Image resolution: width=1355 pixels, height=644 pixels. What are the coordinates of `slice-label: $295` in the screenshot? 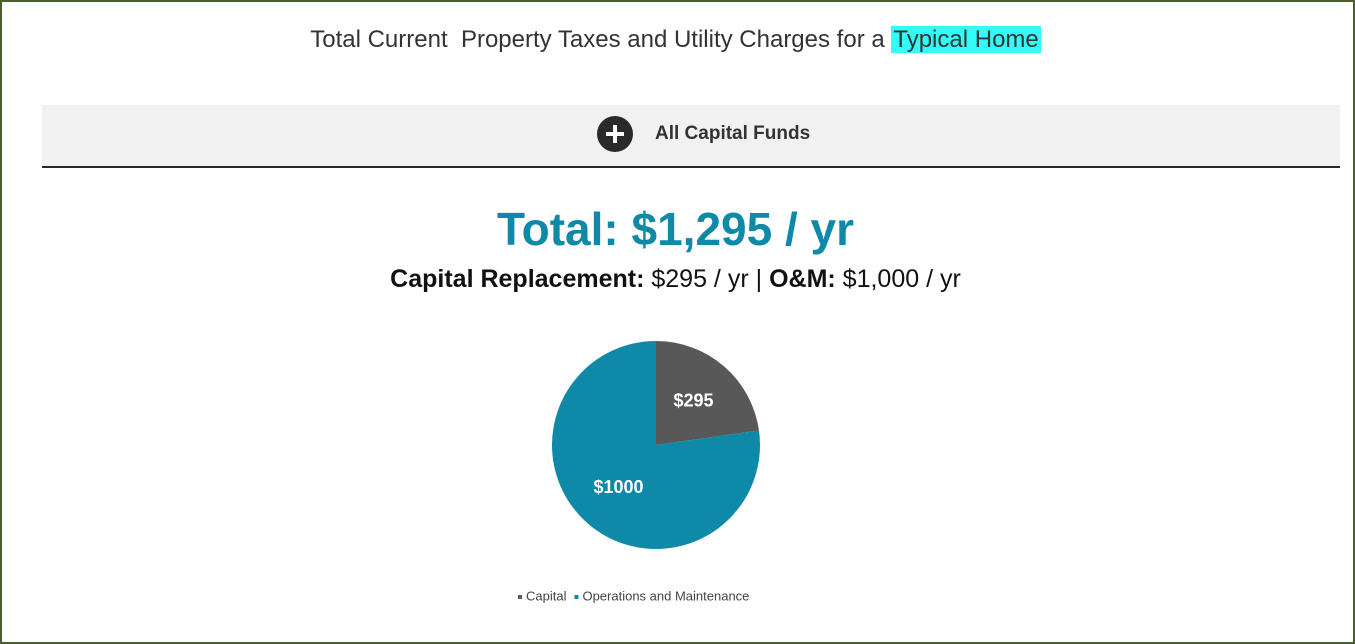 It's located at (694, 401).